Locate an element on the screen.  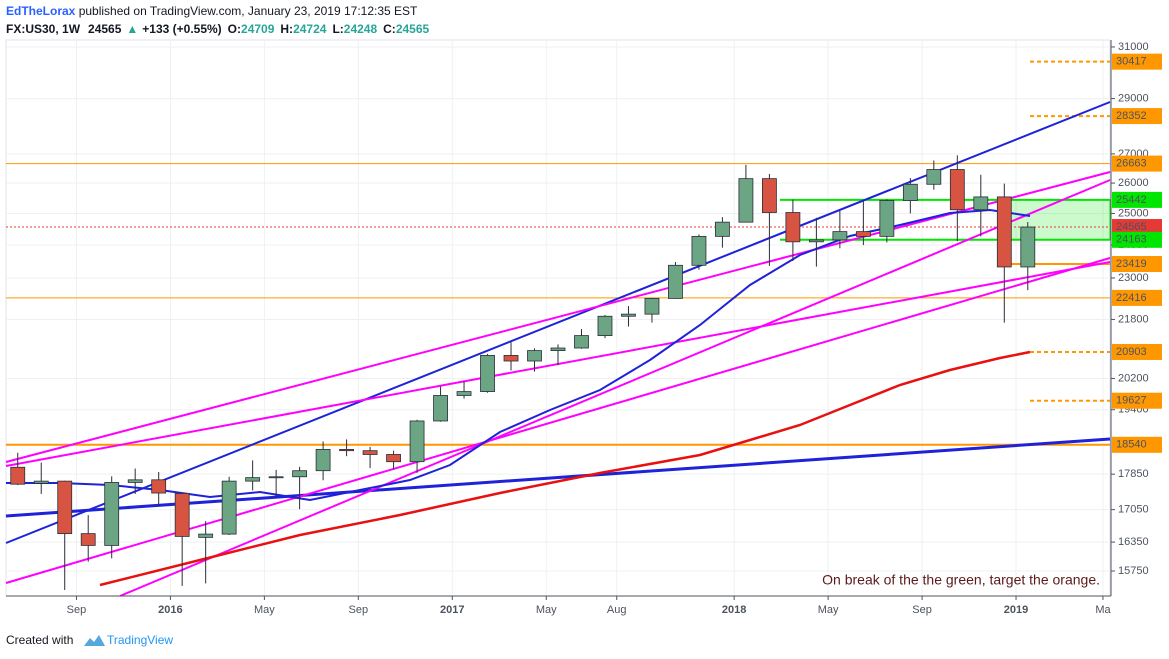
x-tick-label: 2016 is located at coordinates (170, 610).